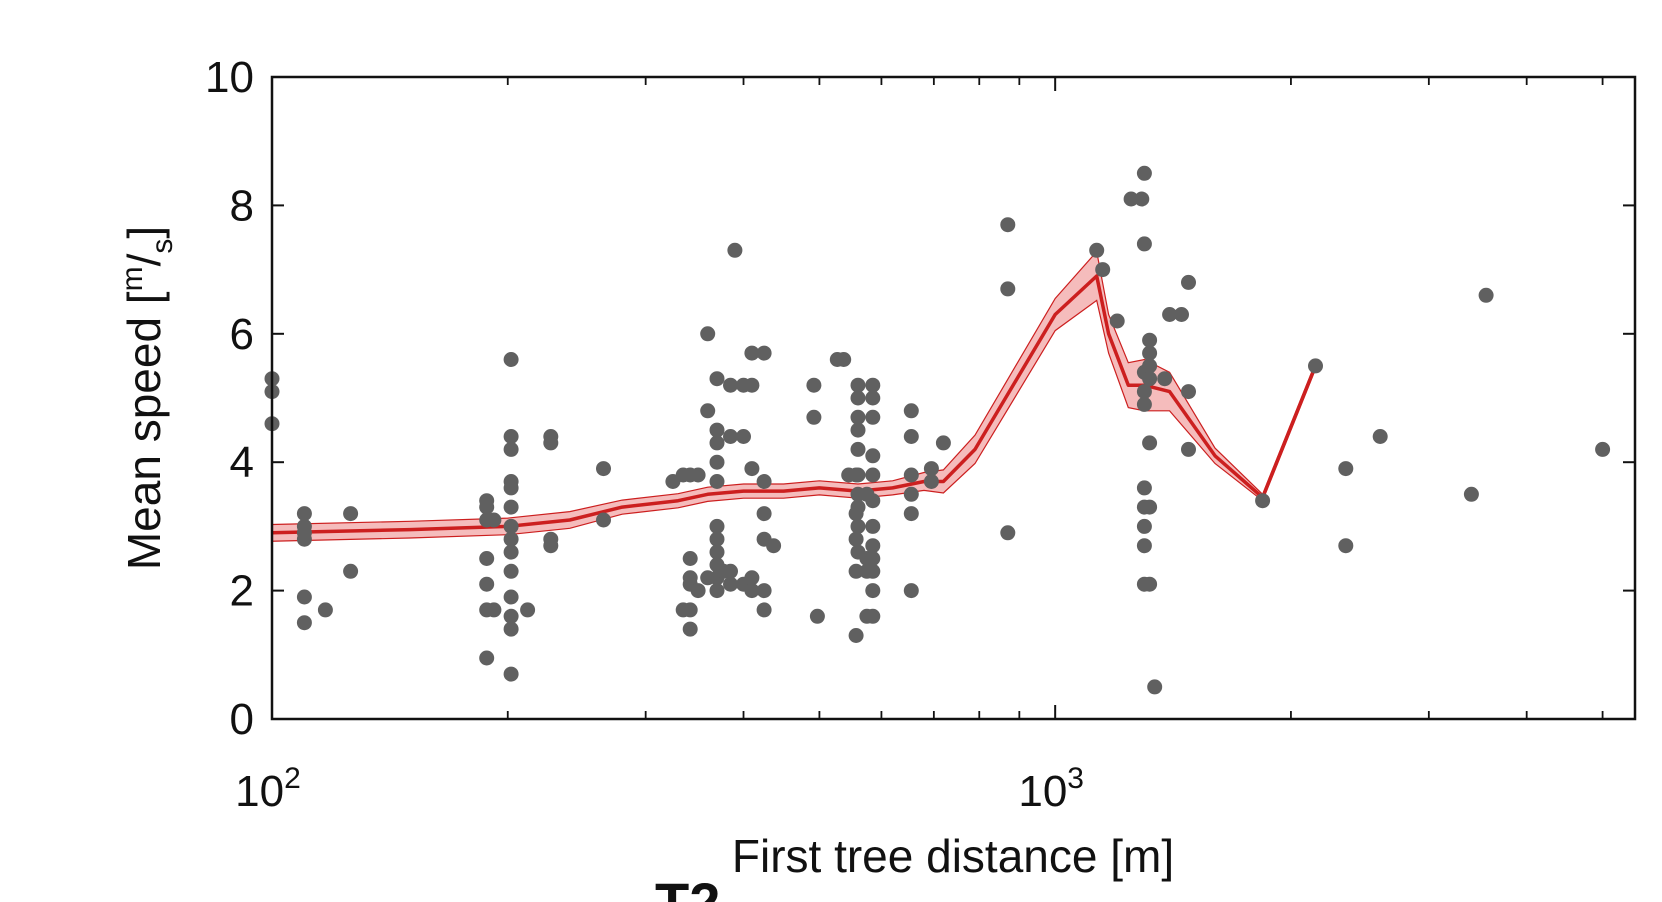 Image resolution: width=1662 pixels, height=902 pixels. Describe the element at coordinates (147, 398) in the screenshot. I see `y-axis-title: Mean speed [m/s]` at that location.